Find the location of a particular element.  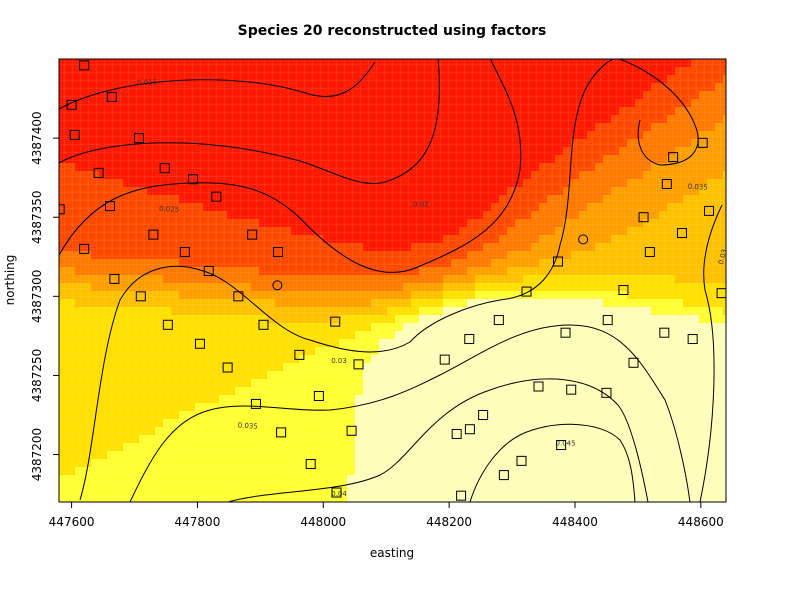

contour-label: 0.02 is located at coordinates (421, 205).